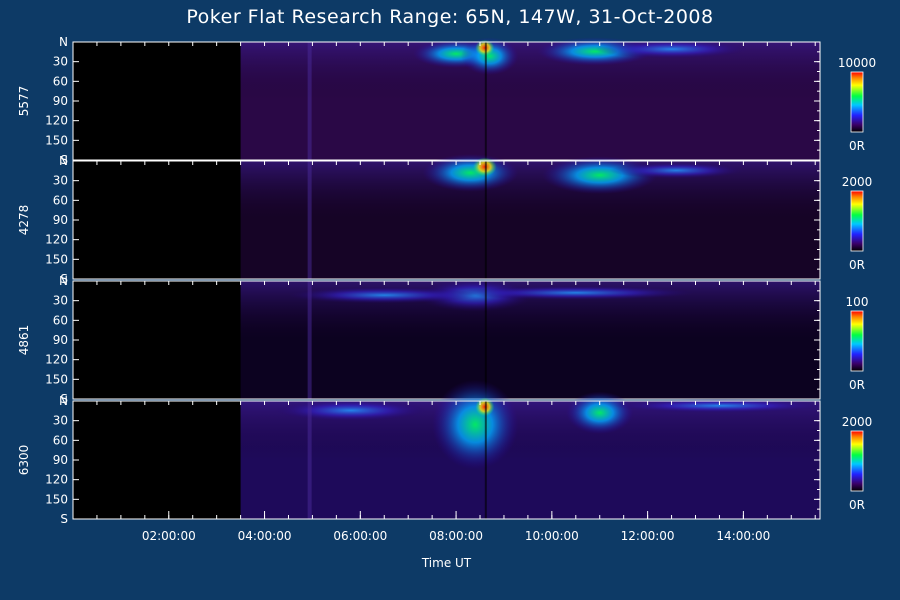 The height and width of the screenshot is (600, 900). Describe the element at coordinates (446, 563) in the screenshot. I see `x-axis-label: Time UT` at that location.